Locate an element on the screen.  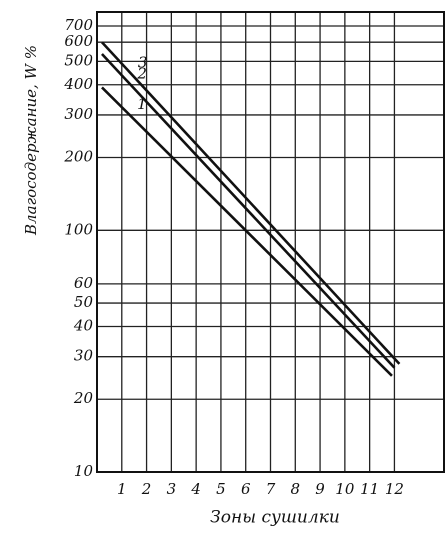
x-tick-label: 2 is located at coordinates (146, 489).